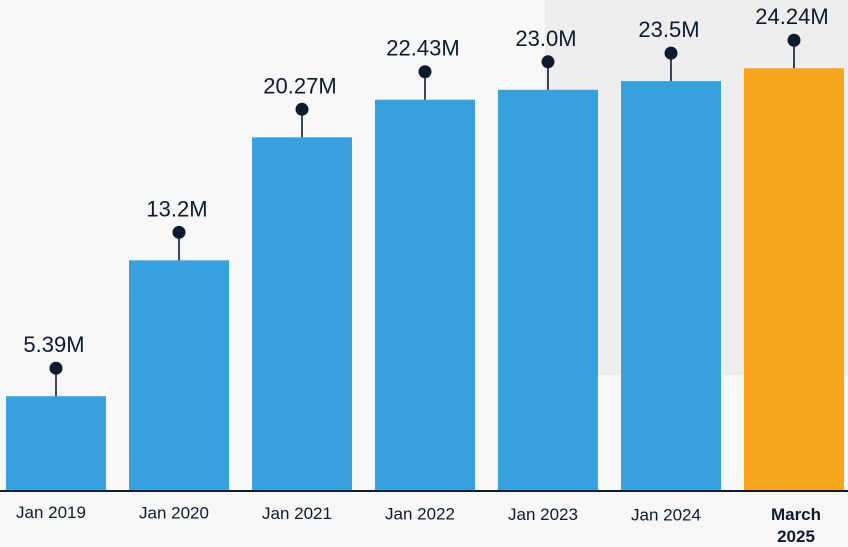 The height and width of the screenshot is (547, 848). I want to click on category-label-1: Jan 2019, so click(51, 512).